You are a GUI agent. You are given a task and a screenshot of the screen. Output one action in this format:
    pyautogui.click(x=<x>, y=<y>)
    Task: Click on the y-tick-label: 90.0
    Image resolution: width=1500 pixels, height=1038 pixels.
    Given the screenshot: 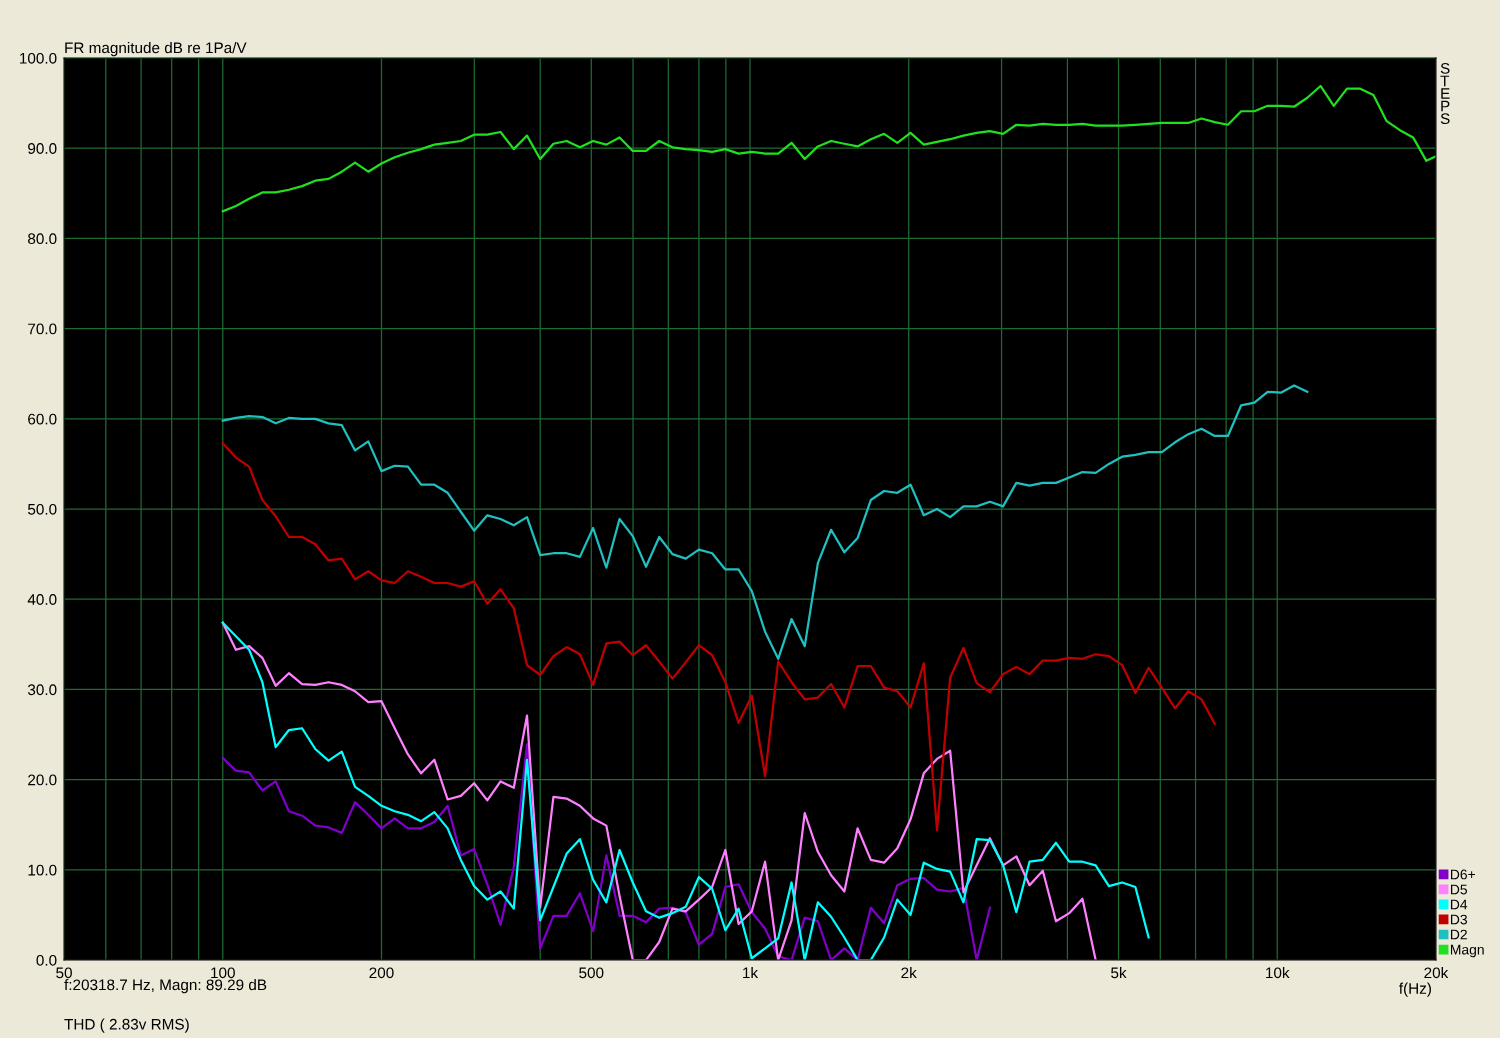 What is the action you would take?
    pyautogui.click(x=42, y=148)
    